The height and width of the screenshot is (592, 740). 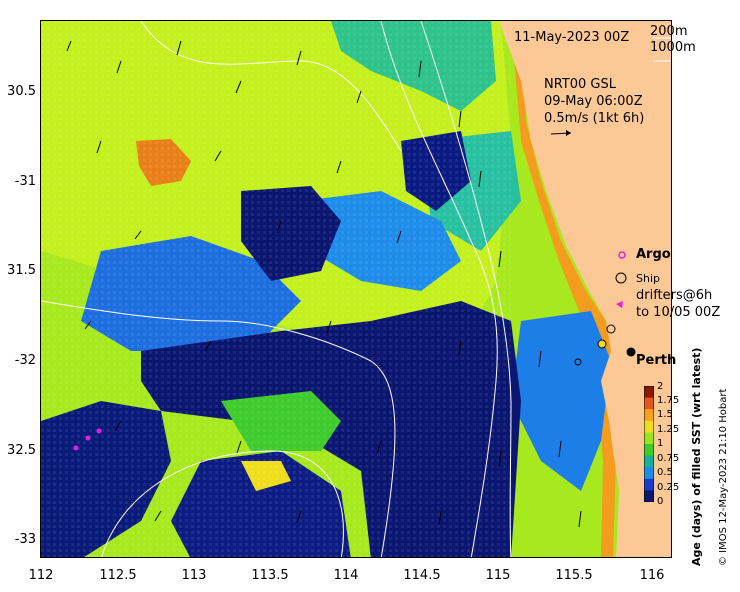 I want to click on contour-deep, so click(x=271, y=86).